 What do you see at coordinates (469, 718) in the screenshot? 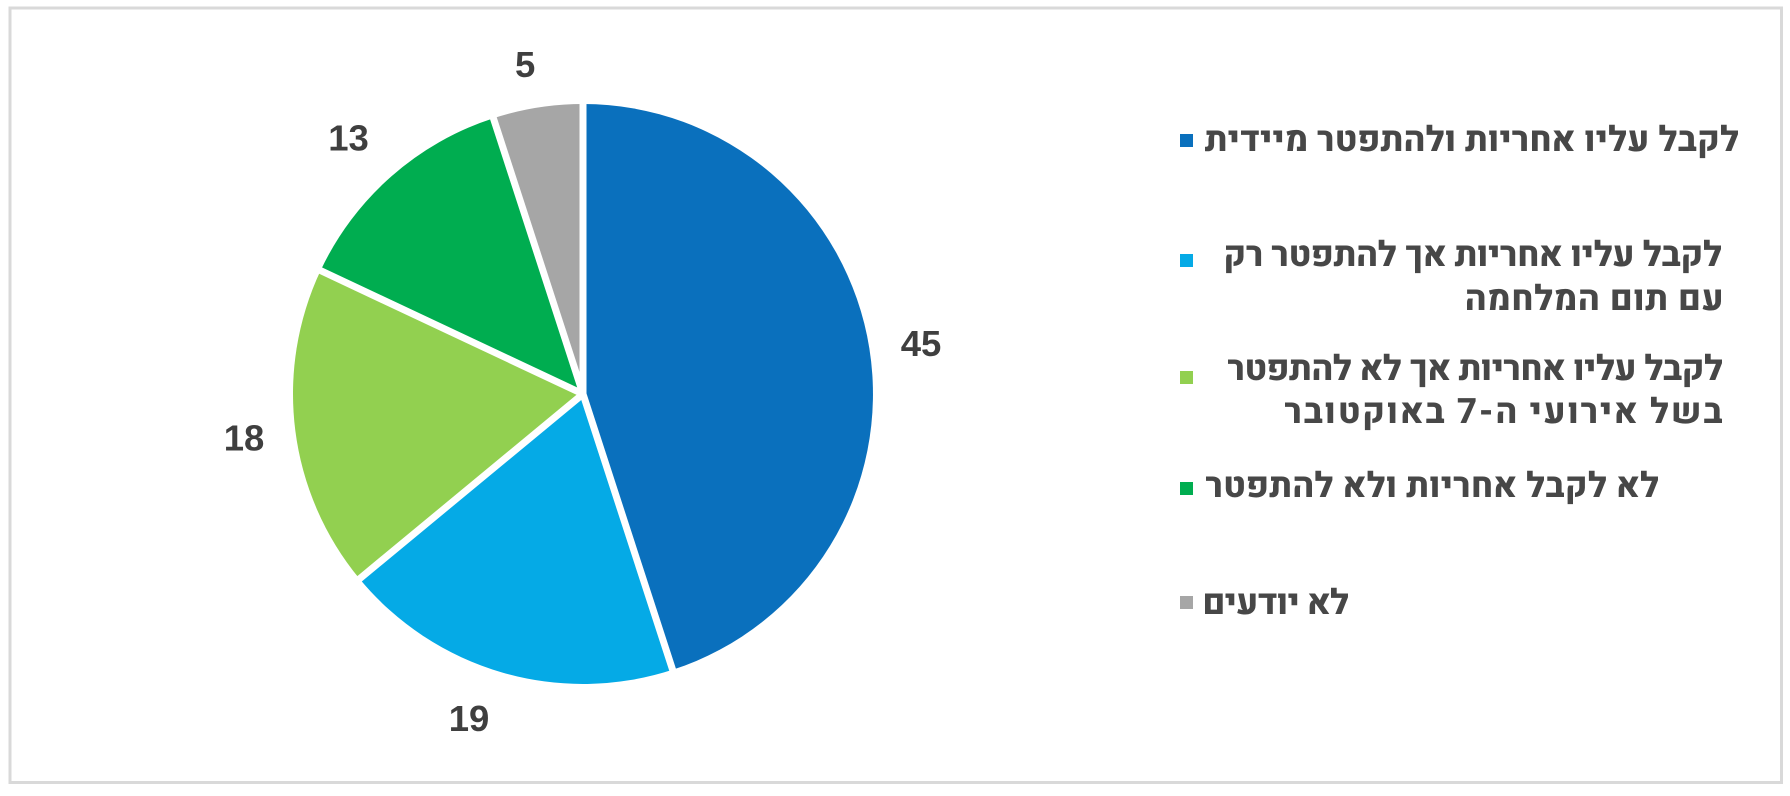
I see `svg-text: 19` at bounding box center [469, 718].